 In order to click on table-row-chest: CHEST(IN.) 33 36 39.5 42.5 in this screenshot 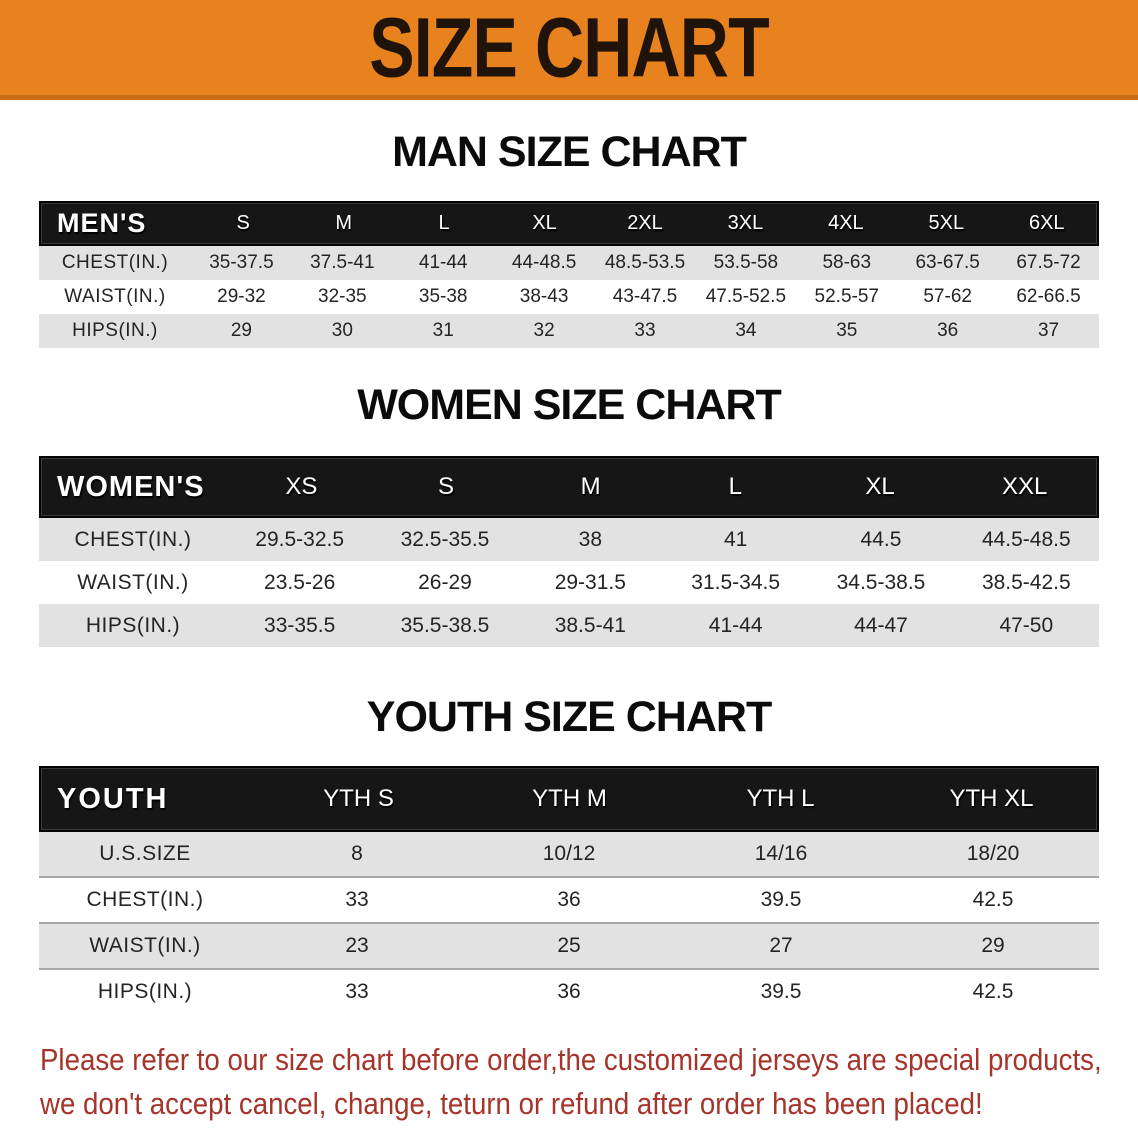, I will do `click(569, 899)`.